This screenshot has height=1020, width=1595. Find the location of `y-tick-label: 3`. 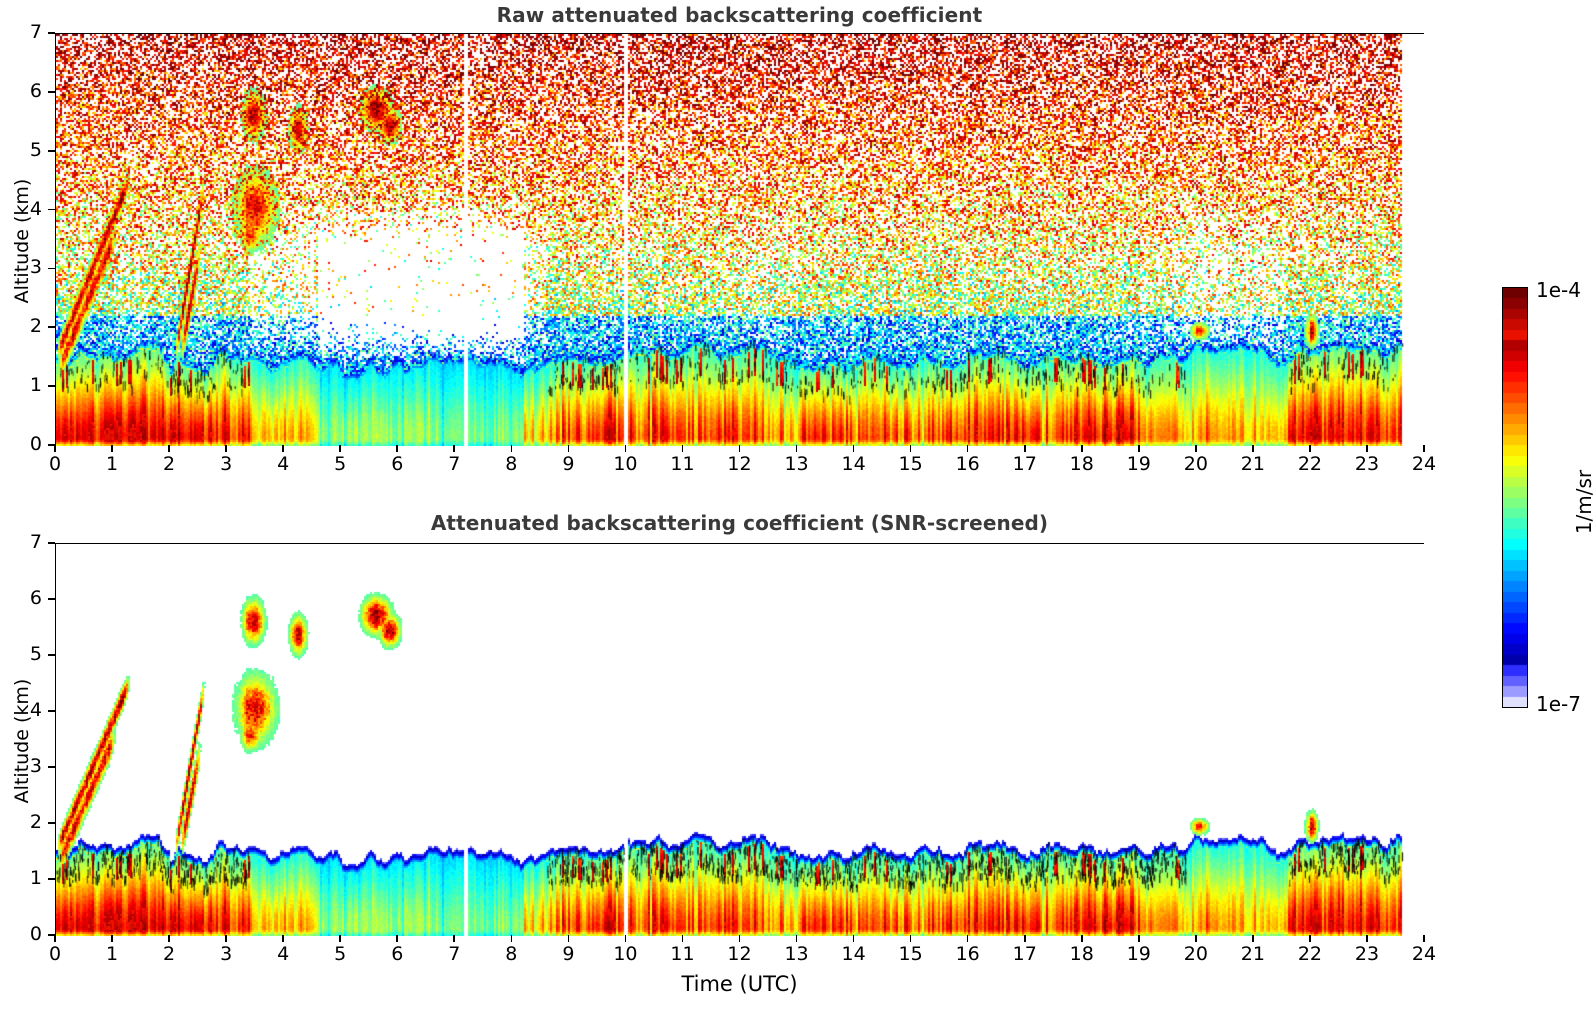

y-tick-label: 3 is located at coordinates (35, 766).